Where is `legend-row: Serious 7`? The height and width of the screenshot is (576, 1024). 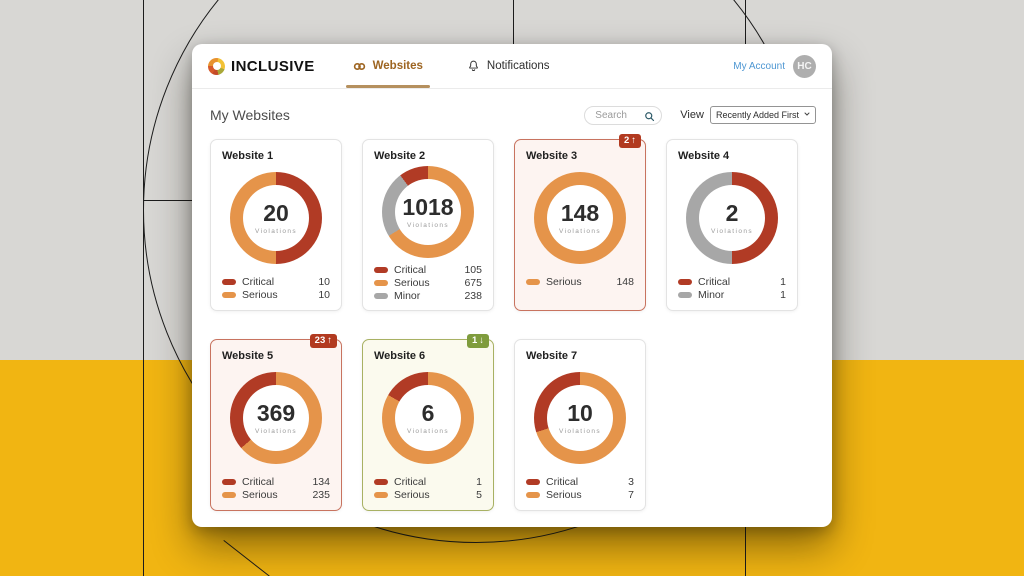 legend-row: Serious 7 is located at coordinates (580, 495).